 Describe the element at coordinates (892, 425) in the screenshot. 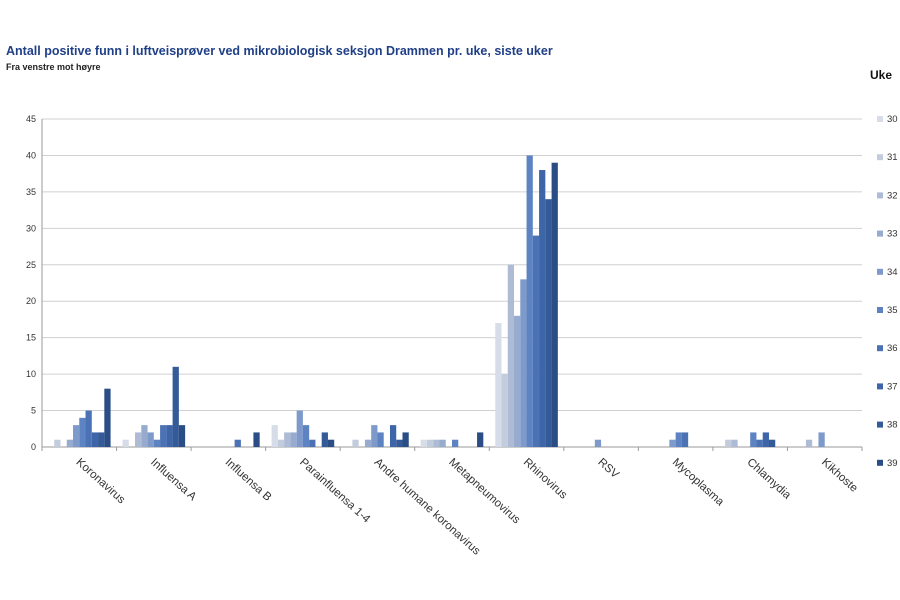

I see `legend-label: 38` at that location.